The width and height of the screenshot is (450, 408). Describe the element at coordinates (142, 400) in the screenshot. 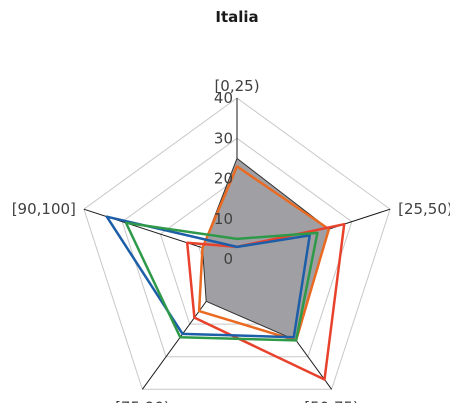

I see `category-label: [75,90)` at that location.